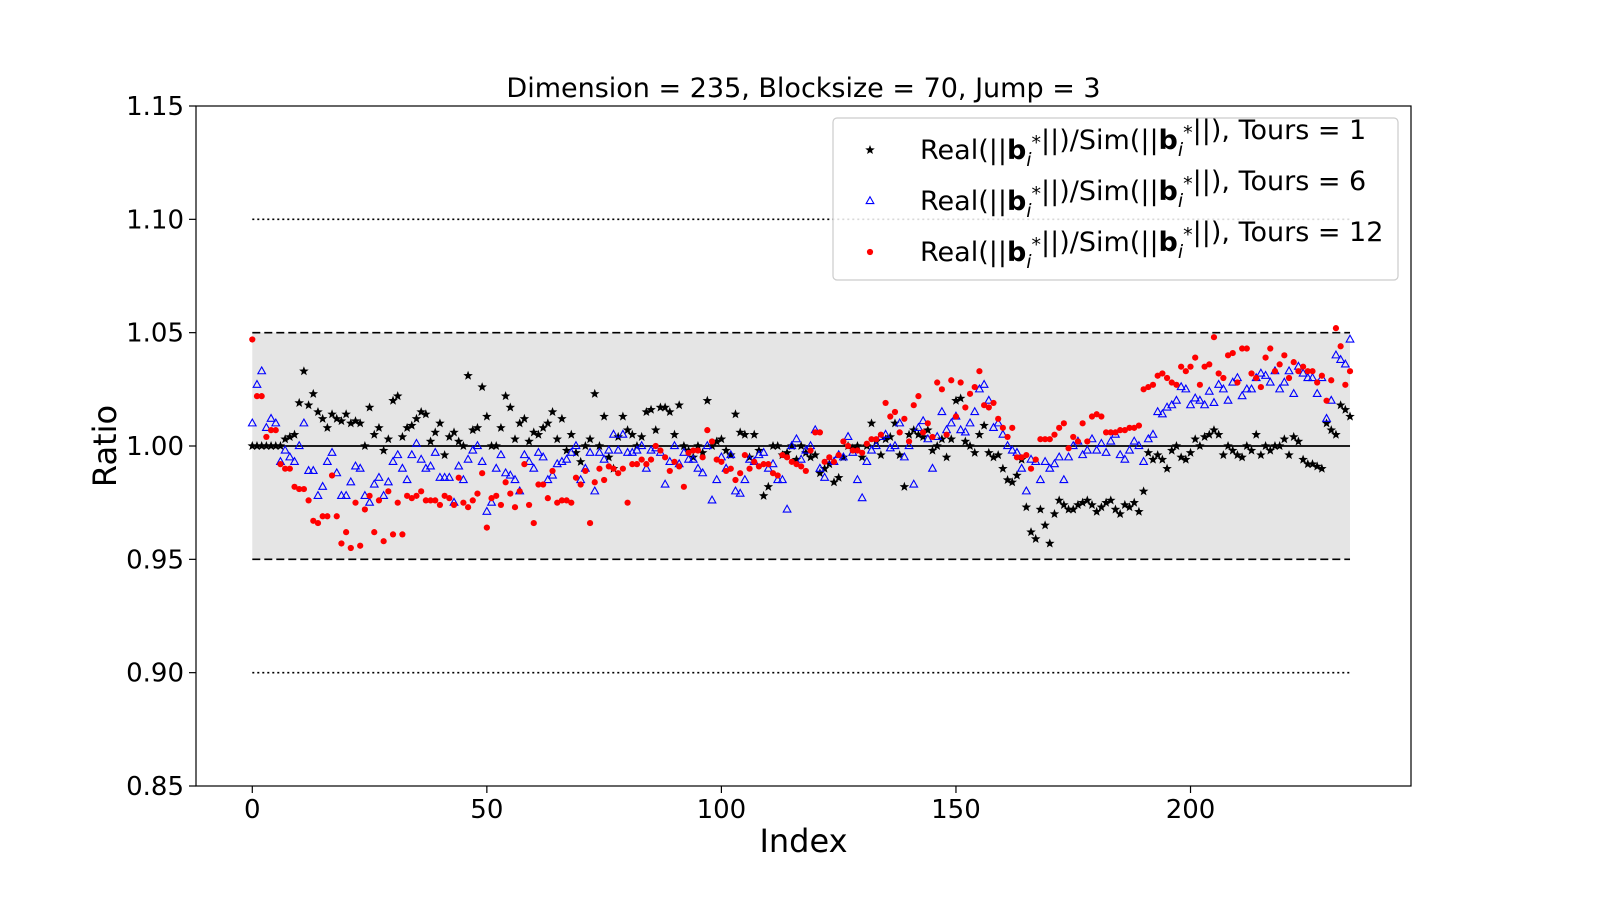  I want to click on series-triangle, so click(801, 424).